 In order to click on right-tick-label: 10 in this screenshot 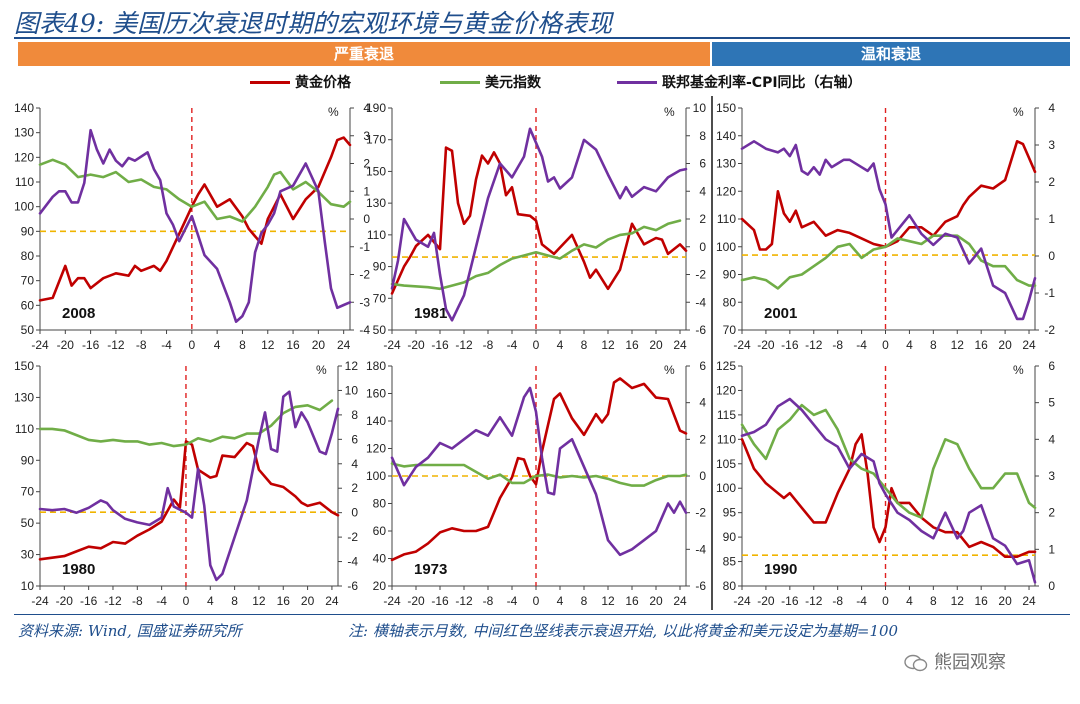, I will do `click(352, 390)`.